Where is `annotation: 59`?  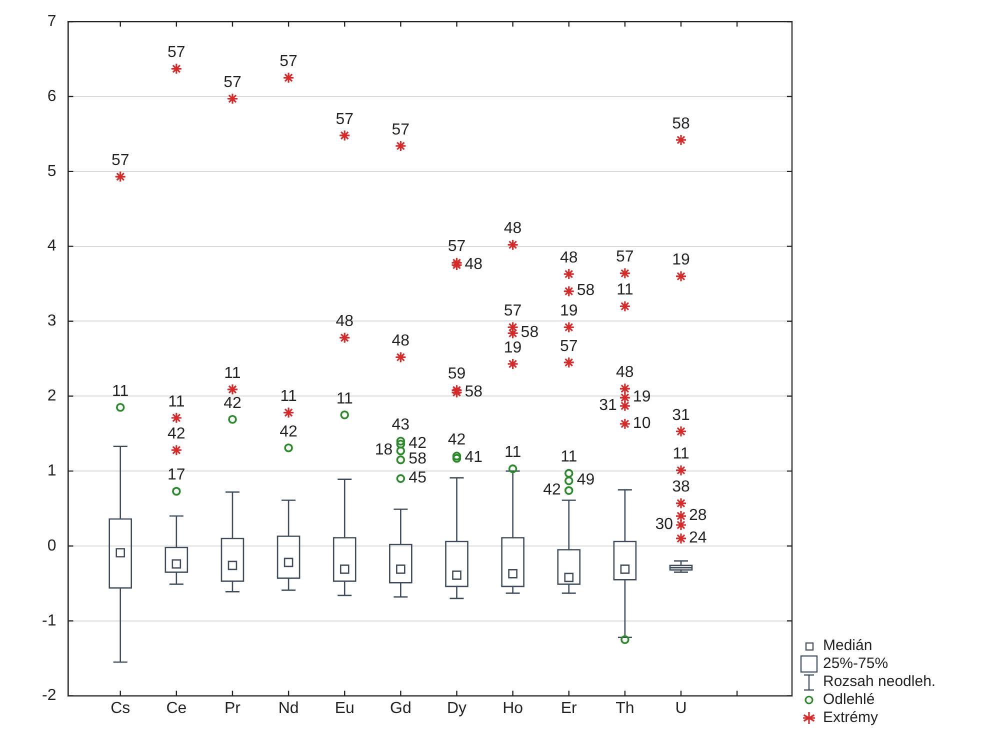
annotation: 59 is located at coordinates (457, 374).